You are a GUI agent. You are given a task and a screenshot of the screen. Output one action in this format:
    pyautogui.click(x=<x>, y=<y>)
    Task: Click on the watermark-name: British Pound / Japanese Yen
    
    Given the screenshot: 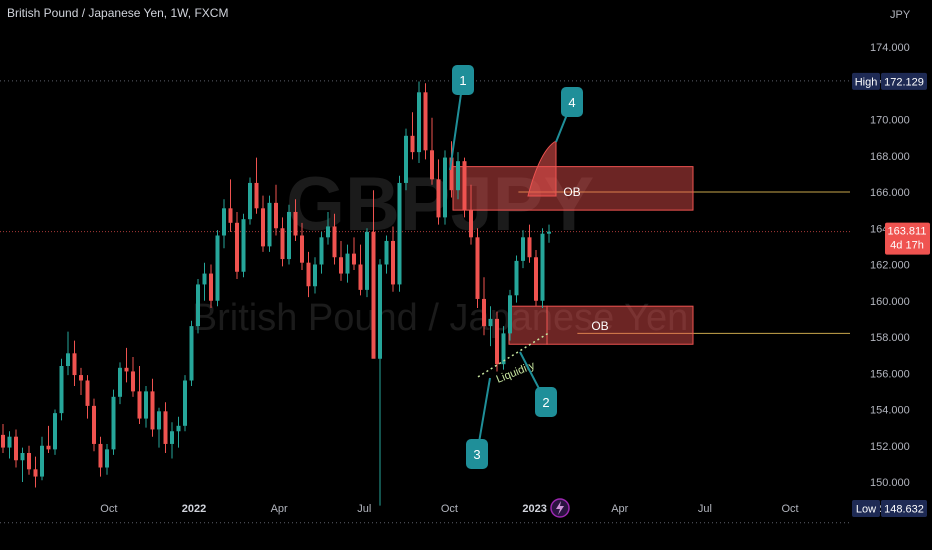 What is the action you would take?
    pyautogui.click(x=440, y=318)
    